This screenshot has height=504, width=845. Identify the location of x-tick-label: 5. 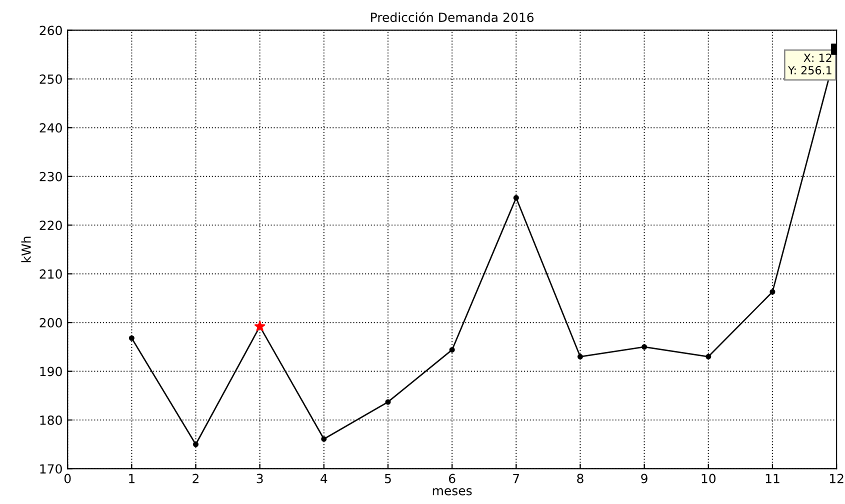
(387, 479).